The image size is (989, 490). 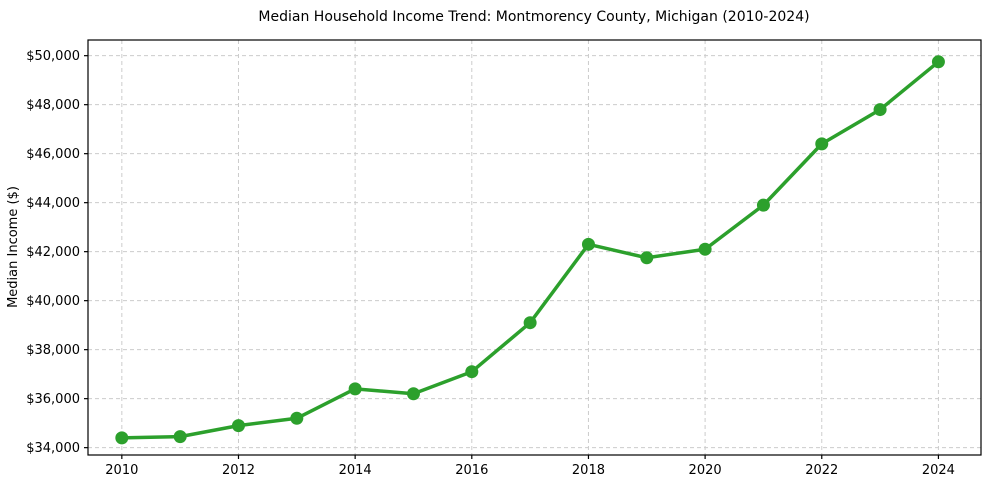 What do you see at coordinates (355, 470) in the screenshot?
I see `x-tick-label: 2014` at bounding box center [355, 470].